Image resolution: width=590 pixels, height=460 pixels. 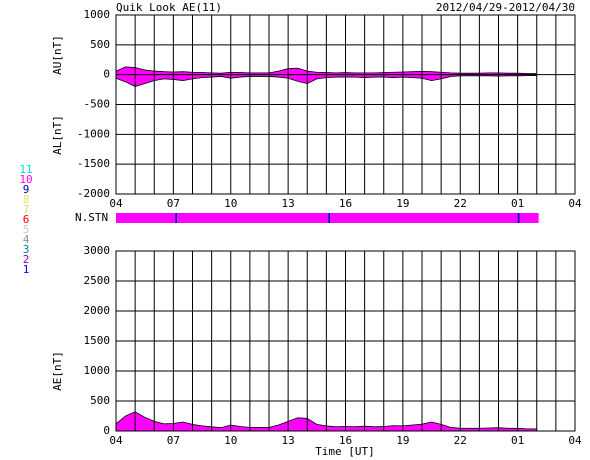 What do you see at coordinates (97, 104) in the screenshot?
I see `y-tick-label: -500` at bounding box center [97, 104].